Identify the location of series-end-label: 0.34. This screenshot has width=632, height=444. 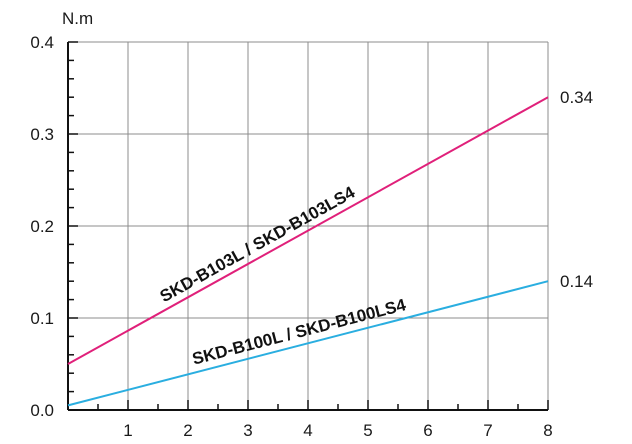
(576, 97).